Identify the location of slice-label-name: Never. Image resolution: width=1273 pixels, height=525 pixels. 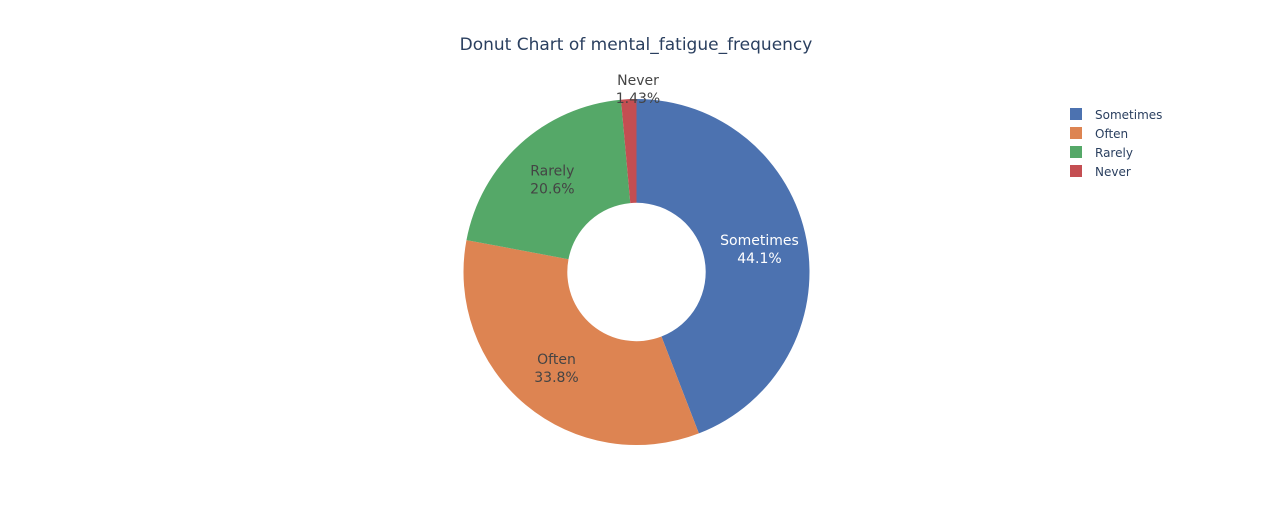
(638, 81).